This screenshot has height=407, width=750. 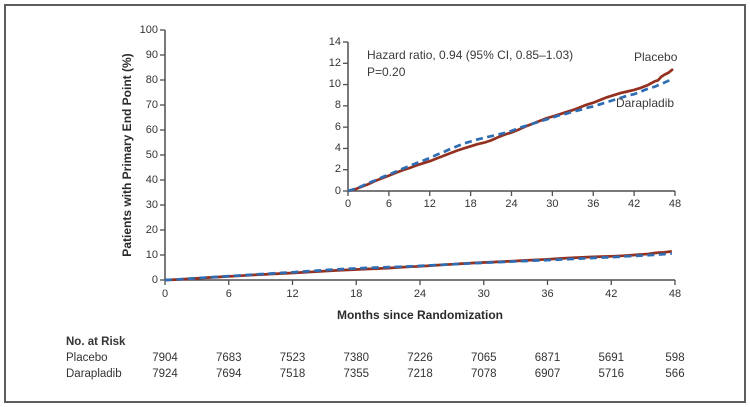 I want to click on tick-label: 80, so click(x=151, y=79).